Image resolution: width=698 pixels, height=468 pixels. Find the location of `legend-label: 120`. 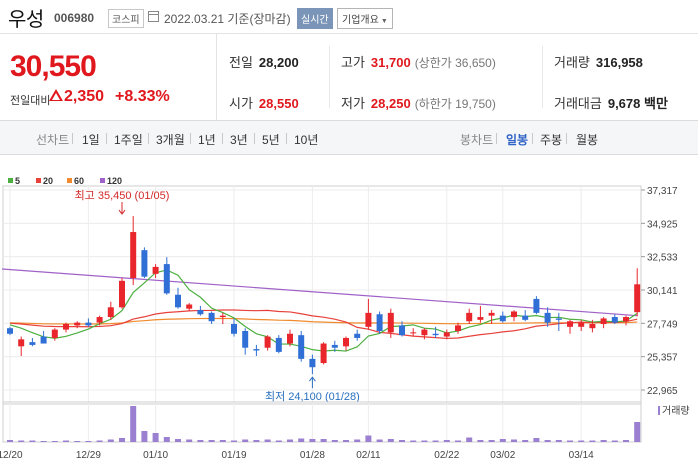

legend-label: 120 is located at coordinates (115, 181).